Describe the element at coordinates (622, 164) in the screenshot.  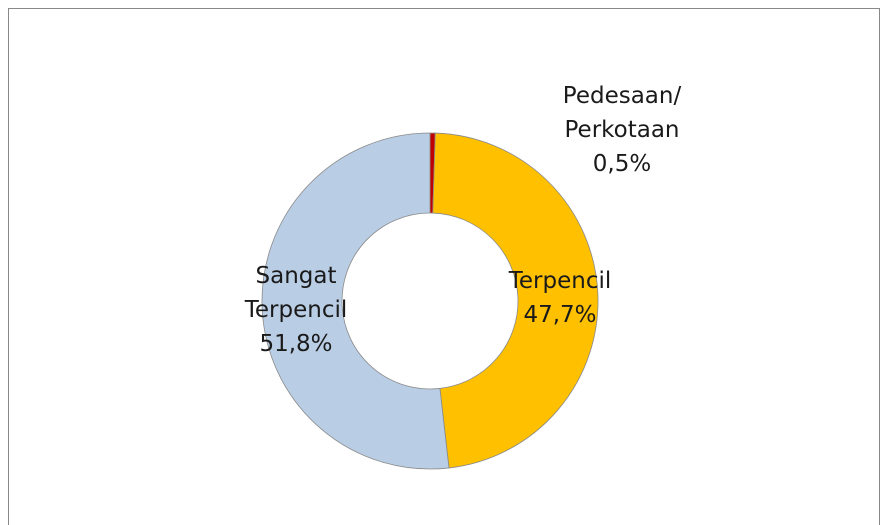
I see `value-label: 0,5%` at that location.